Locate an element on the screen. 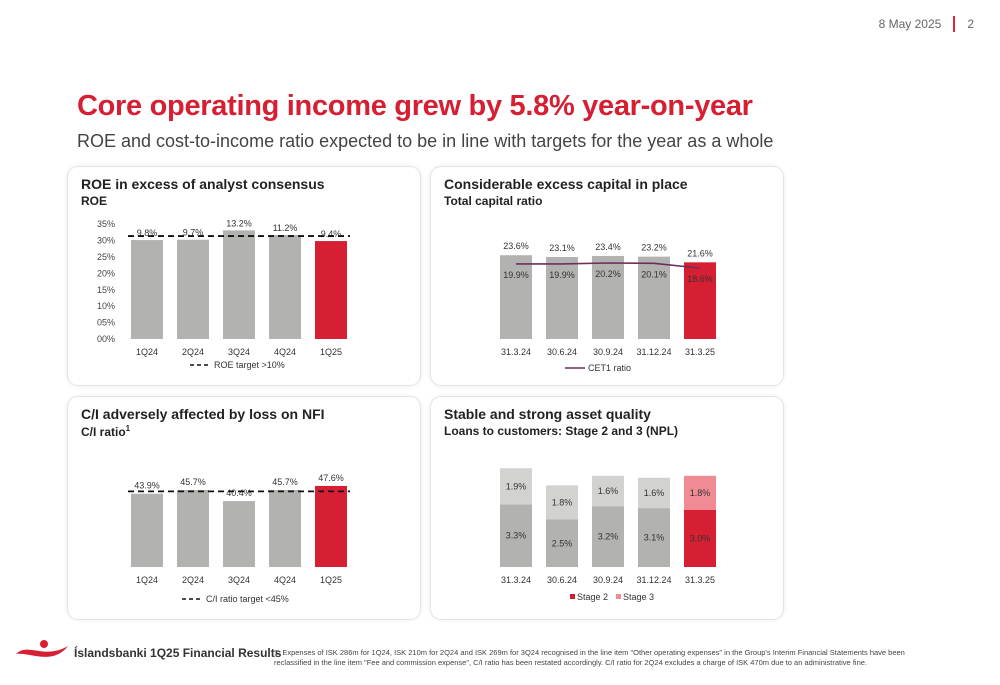 The image size is (1000, 685). footer-brand: Íslandsbanki 1Q25 Financial Results is located at coordinates (178, 653).